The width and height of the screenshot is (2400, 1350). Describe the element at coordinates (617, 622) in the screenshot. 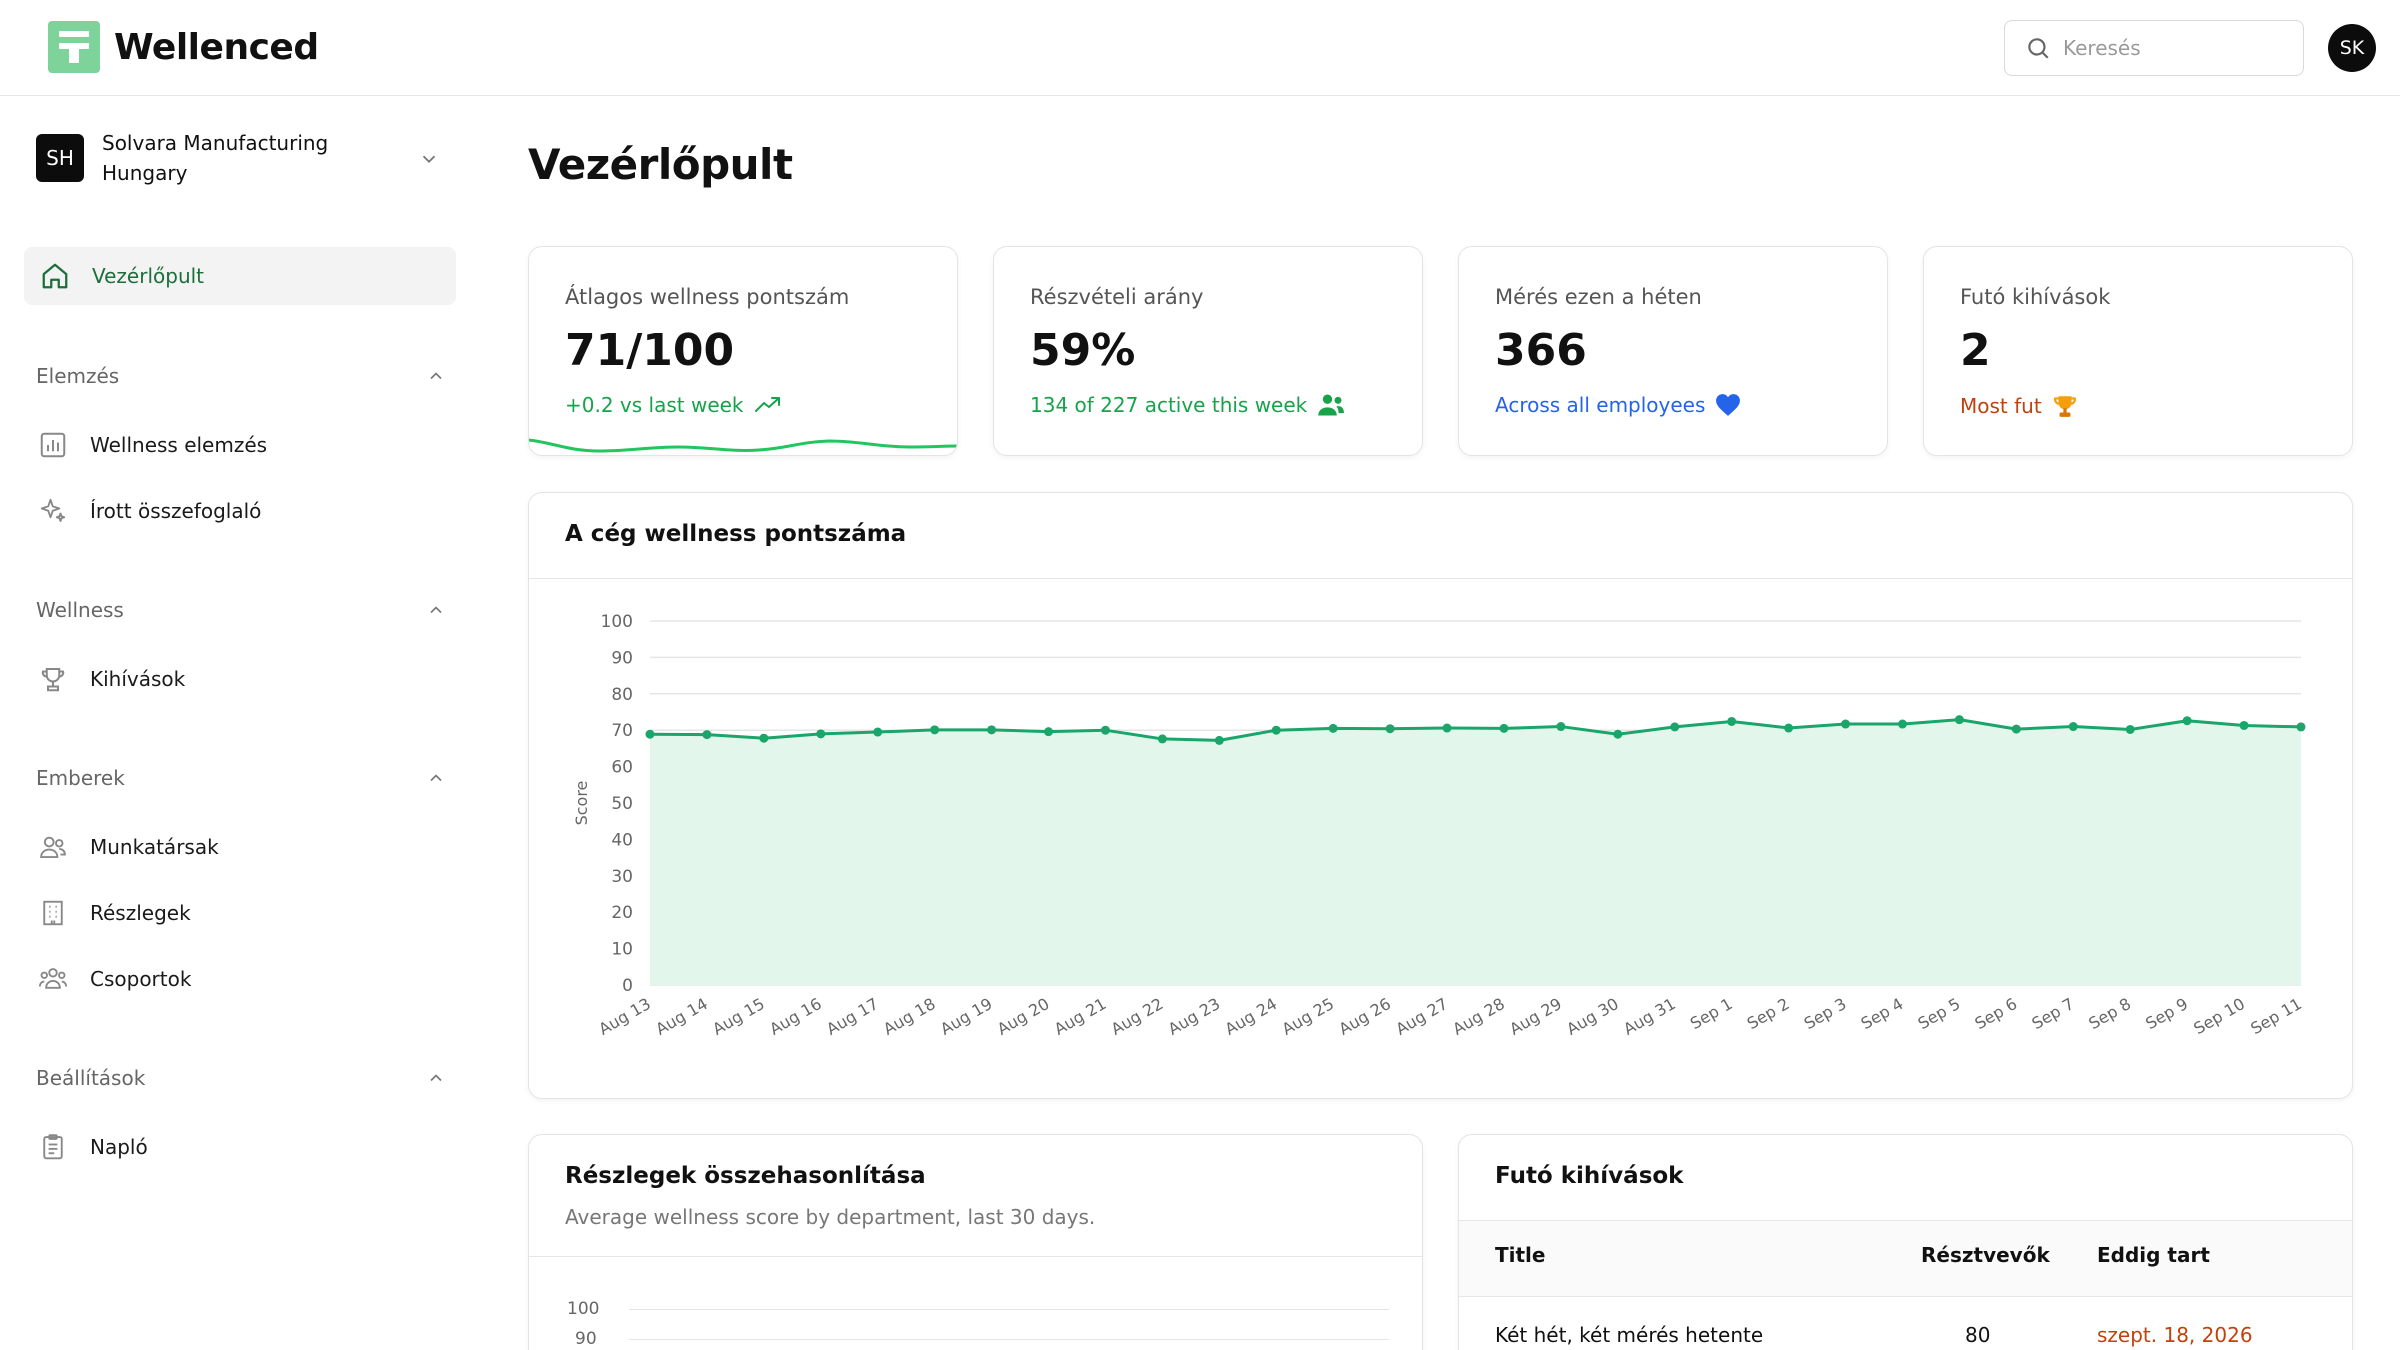

I see `y-tick-label: 100` at that location.